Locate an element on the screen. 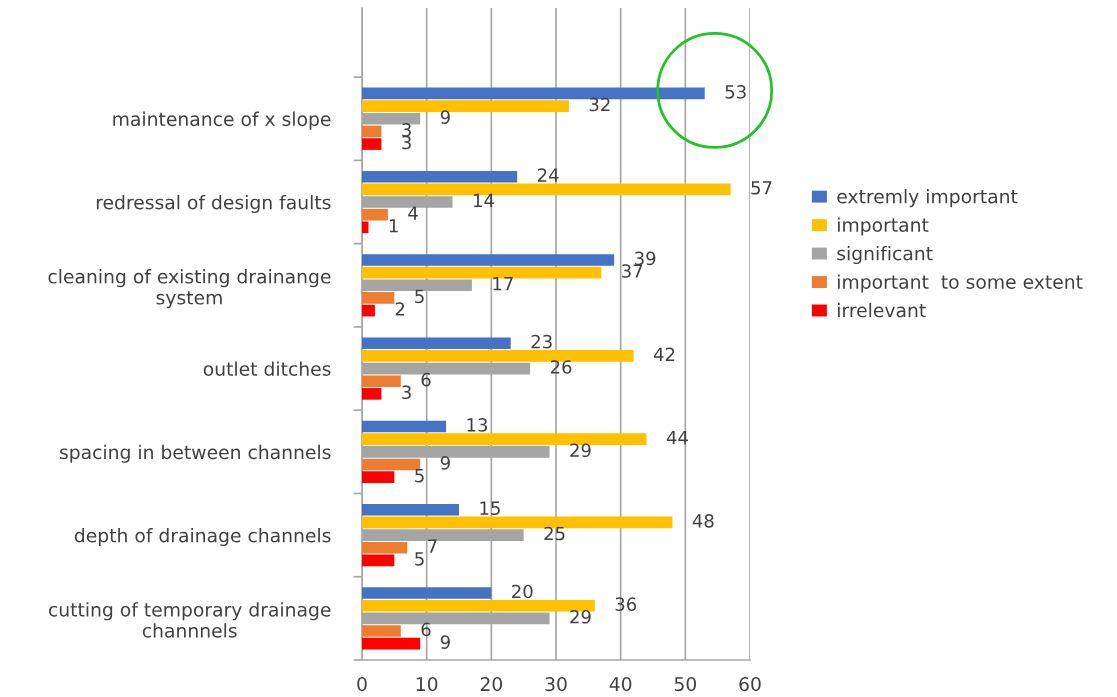 The width and height of the screenshot is (1117, 697). data-label: 7 is located at coordinates (432, 546).